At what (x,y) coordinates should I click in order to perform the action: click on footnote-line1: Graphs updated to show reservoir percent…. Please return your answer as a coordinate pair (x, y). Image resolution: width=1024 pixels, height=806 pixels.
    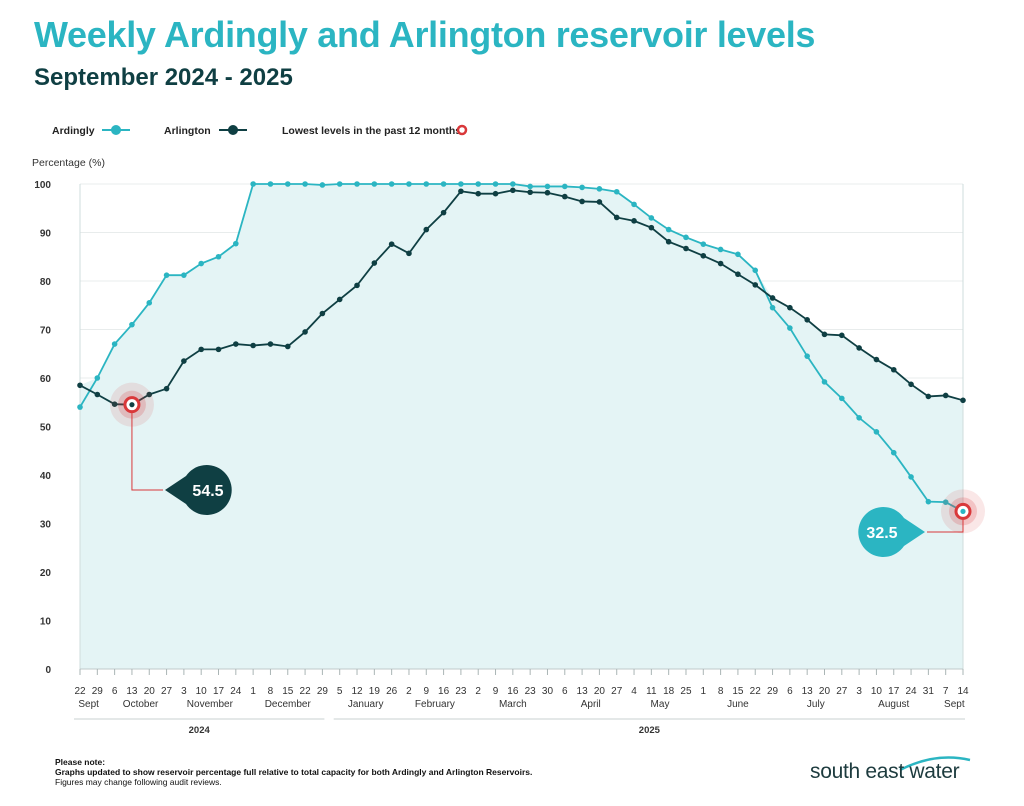
    Looking at the image, I should click on (294, 772).